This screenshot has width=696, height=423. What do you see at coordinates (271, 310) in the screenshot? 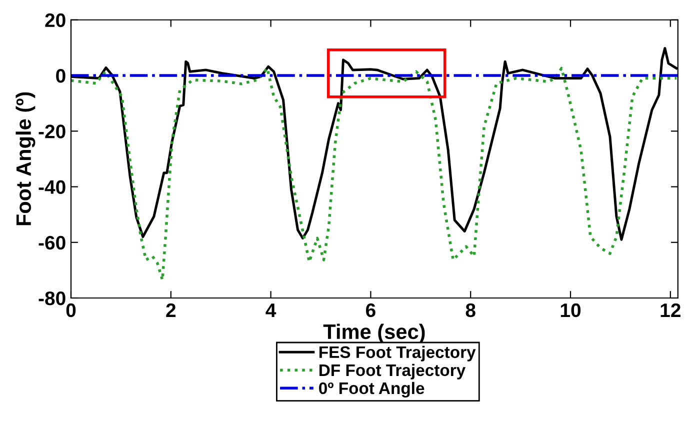
I see `x-tick-label: 4` at bounding box center [271, 310].